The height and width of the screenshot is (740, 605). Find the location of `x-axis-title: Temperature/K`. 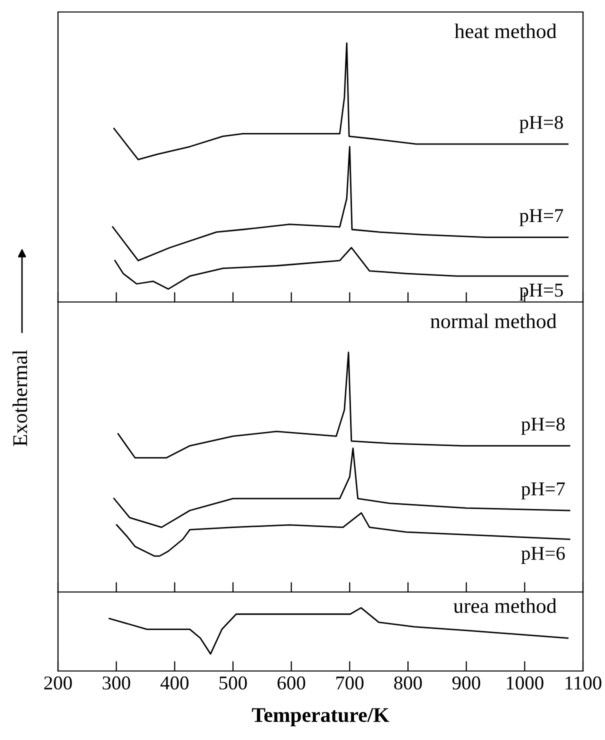

x-axis-title: Temperature/K is located at coordinates (321, 717).